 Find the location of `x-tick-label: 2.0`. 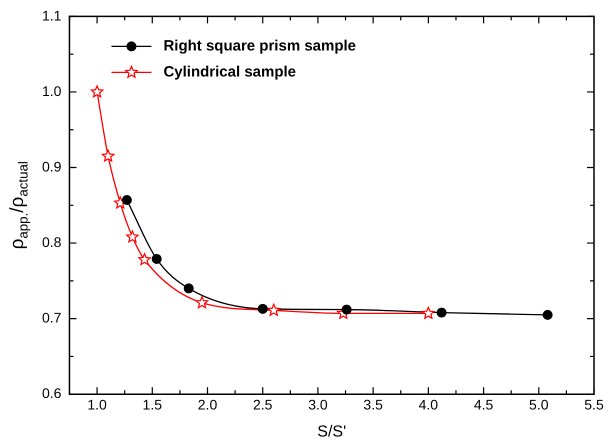

x-tick-label: 2.0 is located at coordinates (208, 404).